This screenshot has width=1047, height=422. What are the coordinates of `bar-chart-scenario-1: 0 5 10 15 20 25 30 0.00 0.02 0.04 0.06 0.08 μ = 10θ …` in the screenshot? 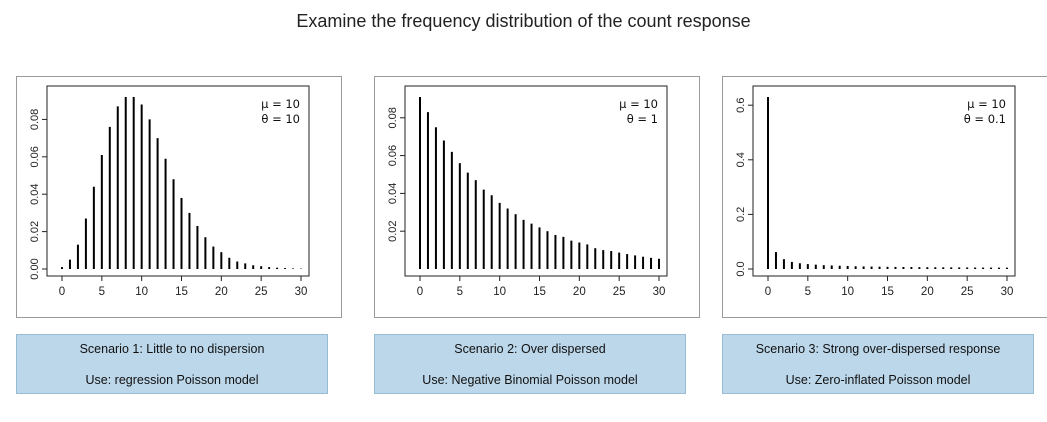 It's located at (169, 191).